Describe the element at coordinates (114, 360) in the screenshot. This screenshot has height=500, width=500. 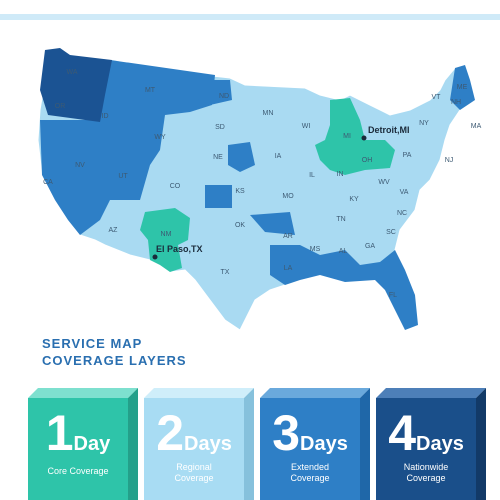
I see `legend-title: COVERAGE LAYERS` at that location.